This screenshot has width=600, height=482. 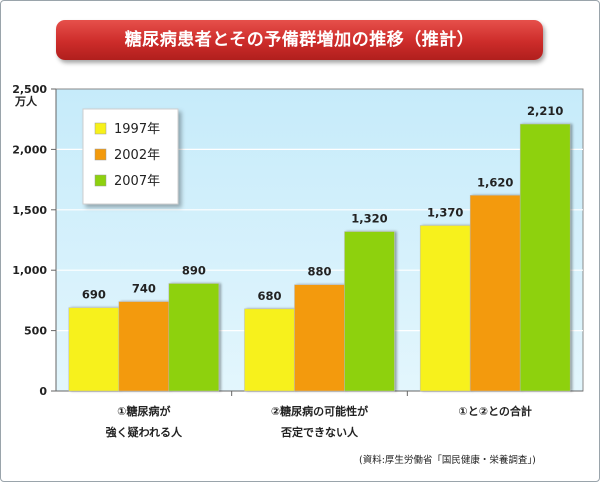 What do you see at coordinates (269, 296) in the screenshot?
I see `bar-value-label: 680` at bounding box center [269, 296].